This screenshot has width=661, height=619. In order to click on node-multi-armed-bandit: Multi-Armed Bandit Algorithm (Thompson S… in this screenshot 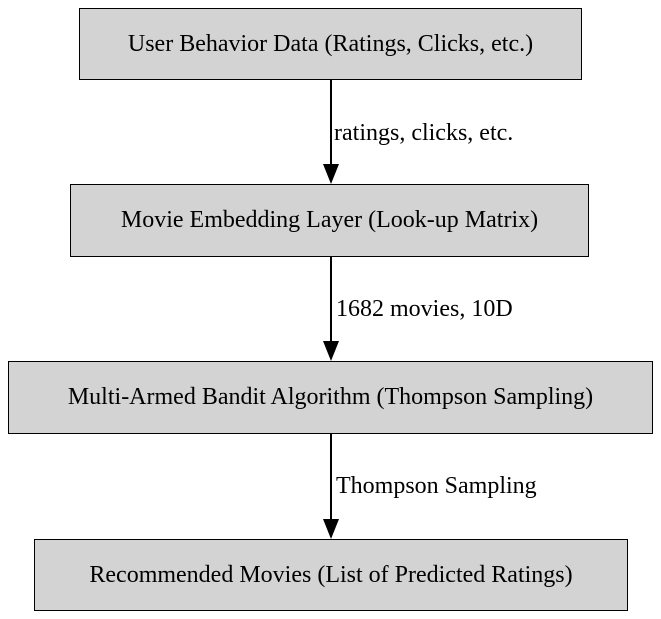, I will do `click(330, 397)`.